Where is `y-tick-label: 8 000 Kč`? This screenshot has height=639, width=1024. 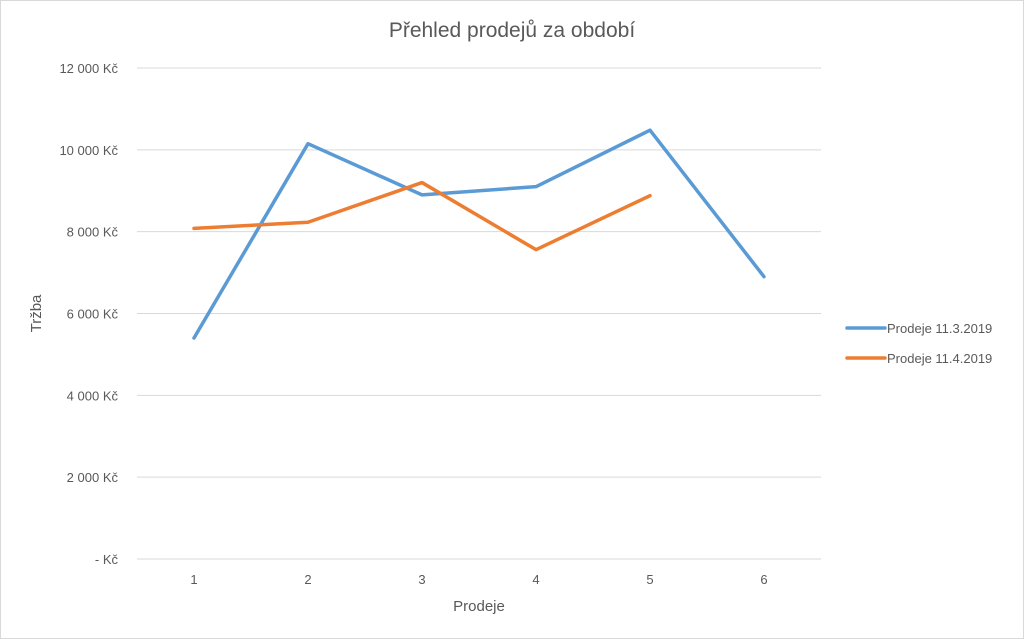
y-tick-label: 8 000 Kč is located at coordinates (93, 232).